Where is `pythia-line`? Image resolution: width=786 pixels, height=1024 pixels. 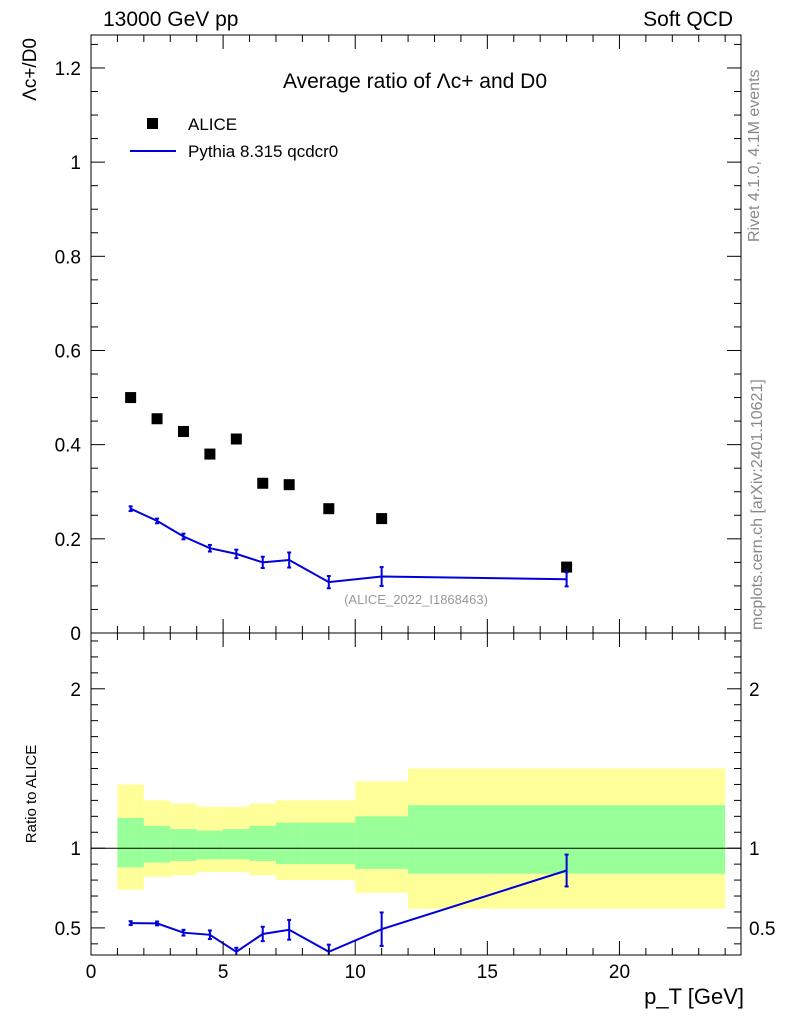 pythia-line is located at coordinates (348, 545).